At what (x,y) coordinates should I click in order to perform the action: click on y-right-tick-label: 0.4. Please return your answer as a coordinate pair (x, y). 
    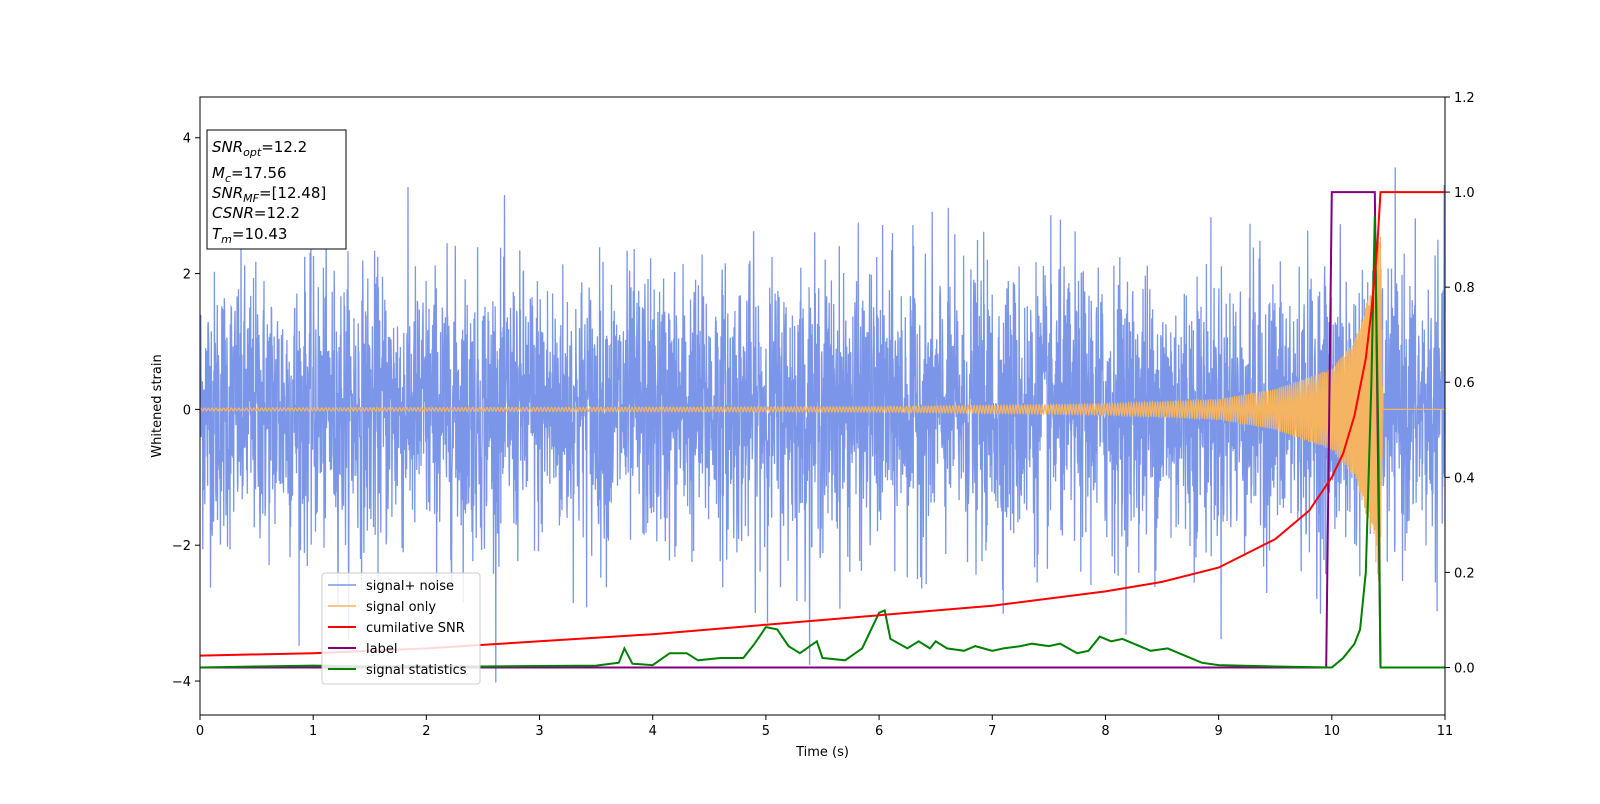
    Looking at the image, I should click on (1464, 478).